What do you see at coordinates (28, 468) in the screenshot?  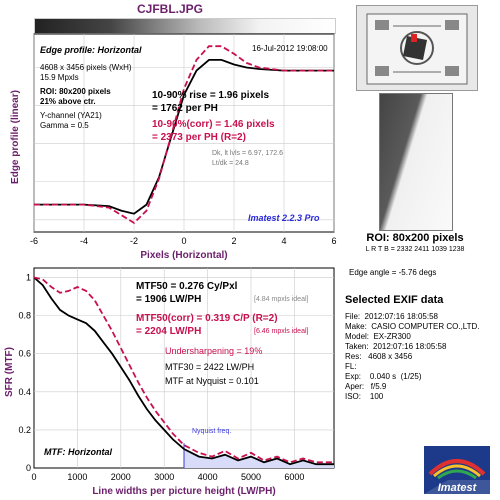 I see `mtf-ytick-label: 0` at bounding box center [28, 468].